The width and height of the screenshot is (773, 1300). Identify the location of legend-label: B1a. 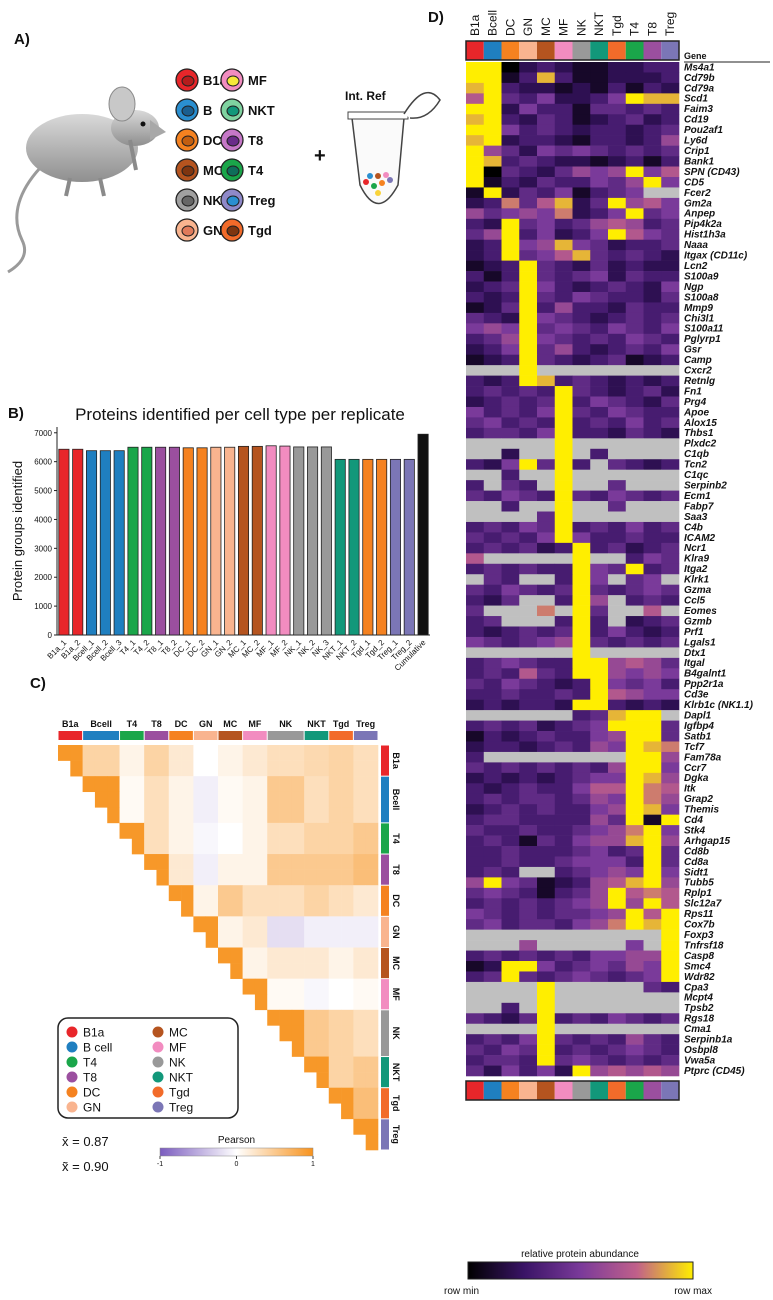
(94, 1033).